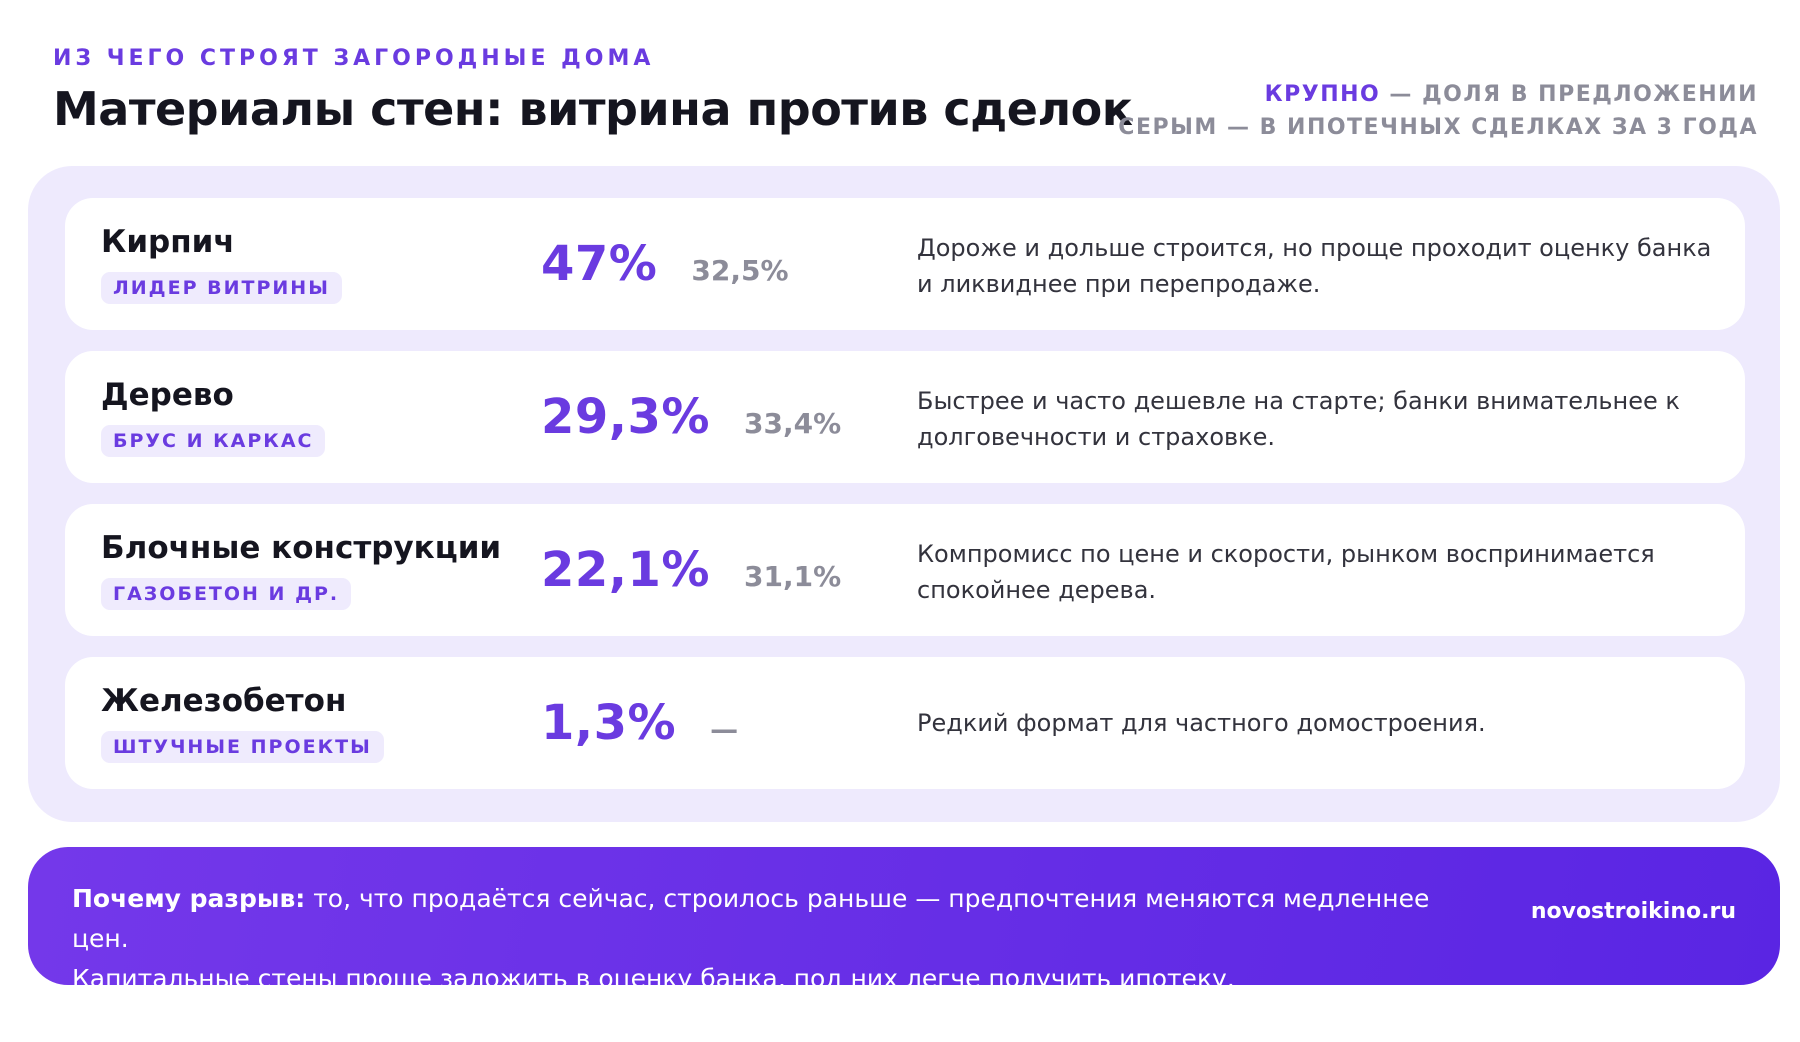 This screenshot has width=1800, height=1042. I want to click on material-values: 29,3% 33,4%, so click(691, 417).